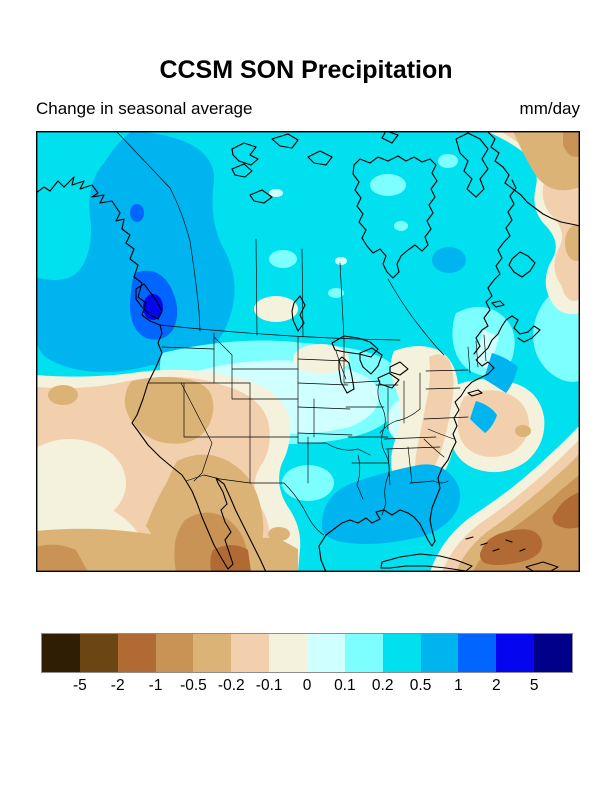  Describe the element at coordinates (193, 685) in the screenshot. I see `colorbar-tick-label: -0.5` at that location.